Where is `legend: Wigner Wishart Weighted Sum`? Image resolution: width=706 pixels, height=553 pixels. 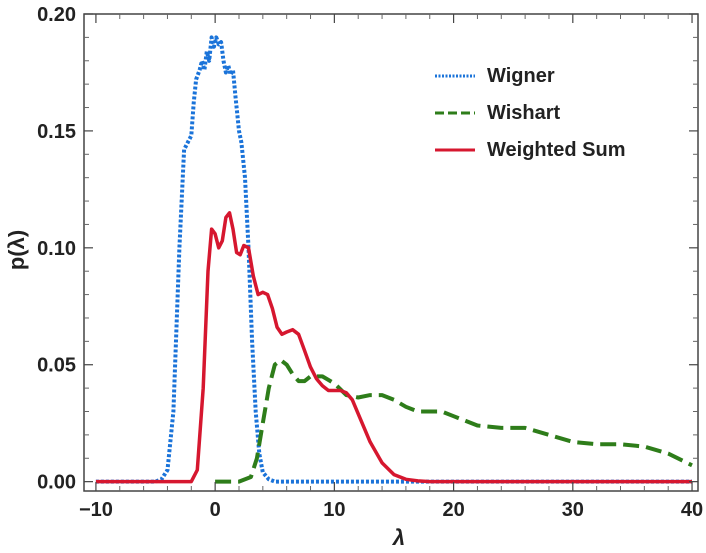
legend: Wigner Wishart Weighted Sum is located at coordinates (530, 113).